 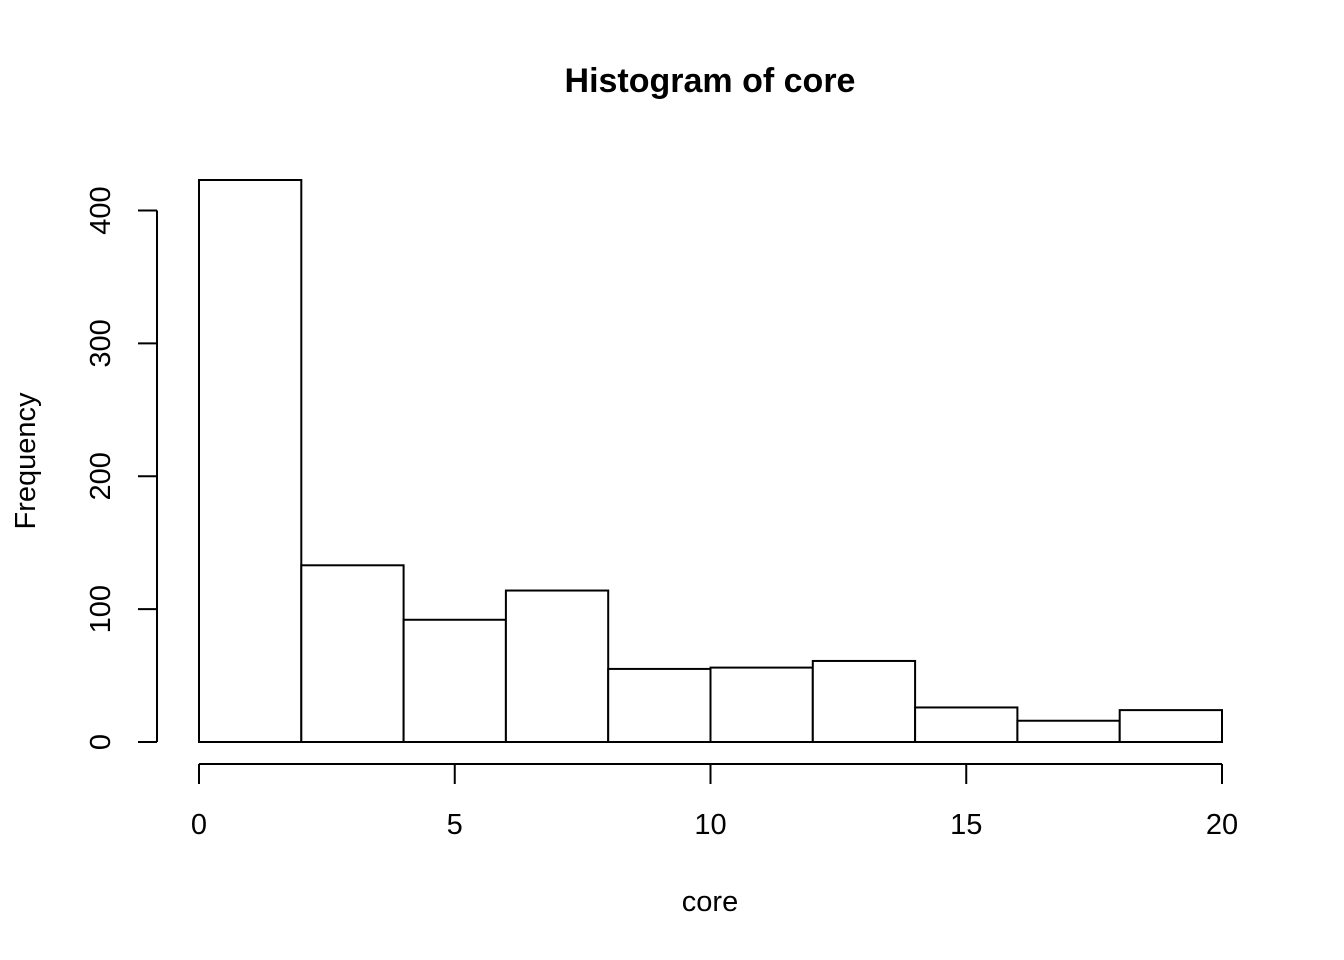 What do you see at coordinates (121, 468) in the screenshot?
I see `y-axis: 0 100 200 300 400` at bounding box center [121, 468].